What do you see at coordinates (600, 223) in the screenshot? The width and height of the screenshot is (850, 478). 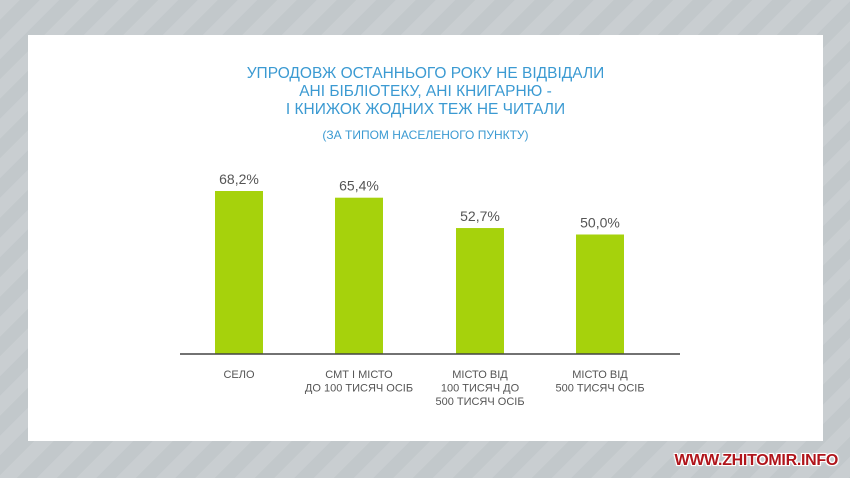 I see `value-label: 50,0%` at bounding box center [600, 223].